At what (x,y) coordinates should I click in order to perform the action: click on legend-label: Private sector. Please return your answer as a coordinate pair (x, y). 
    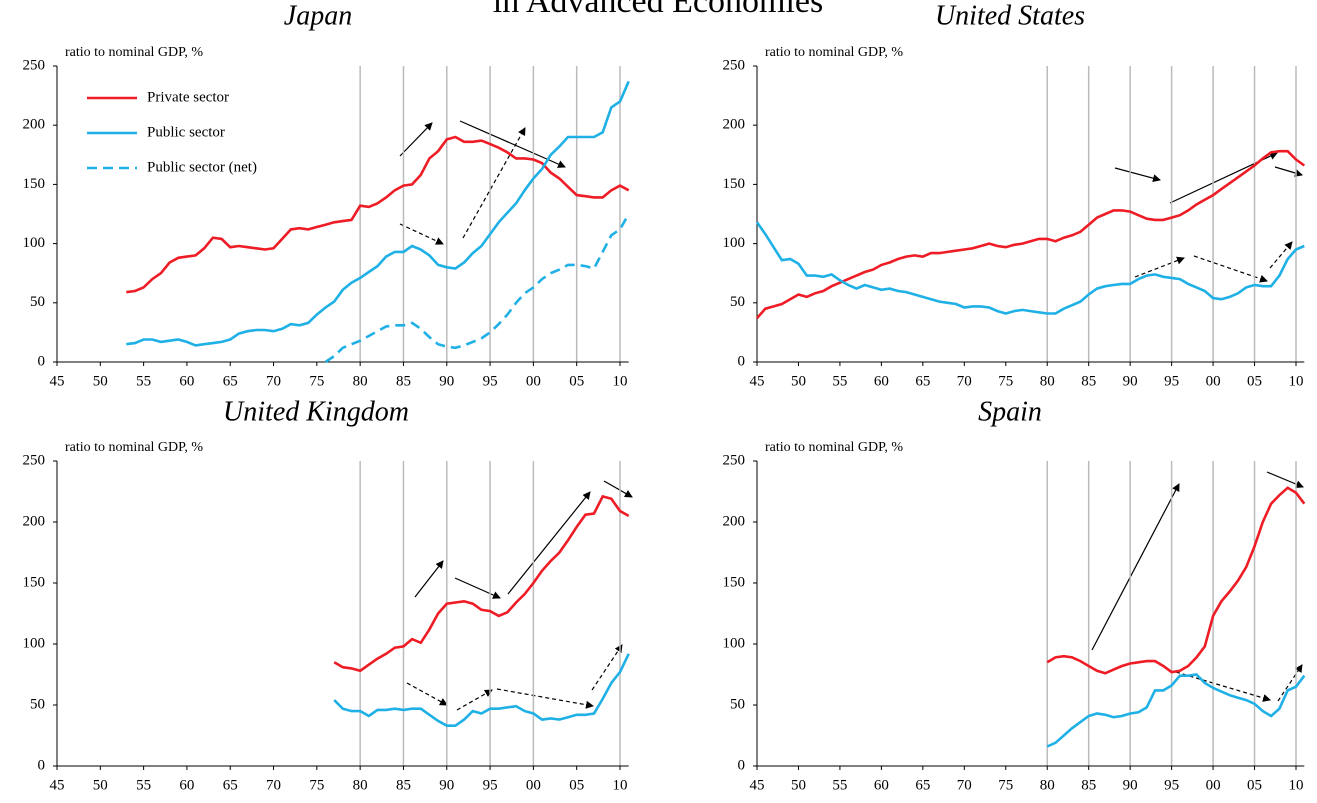
    Looking at the image, I should click on (188, 97).